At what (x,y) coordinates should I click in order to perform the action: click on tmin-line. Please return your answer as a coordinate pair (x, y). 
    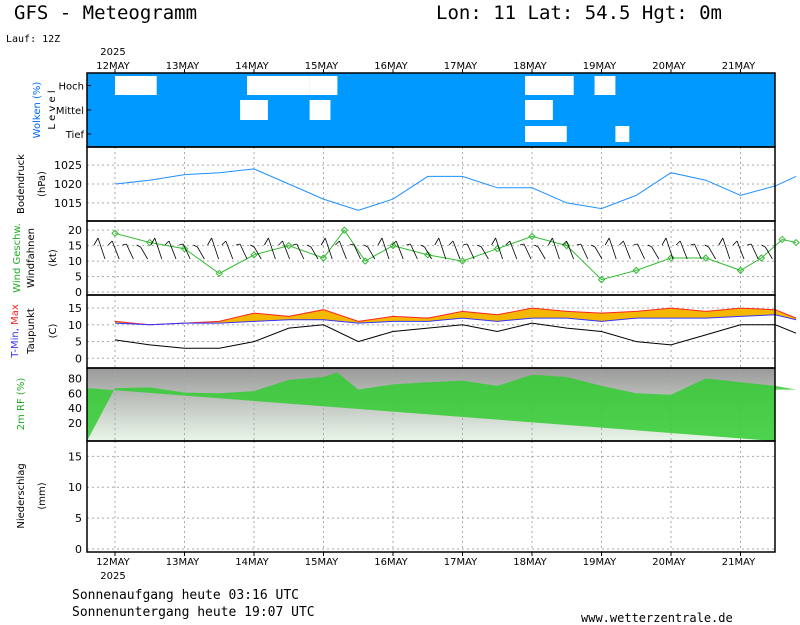
    Looking at the image, I should click on (455, 320).